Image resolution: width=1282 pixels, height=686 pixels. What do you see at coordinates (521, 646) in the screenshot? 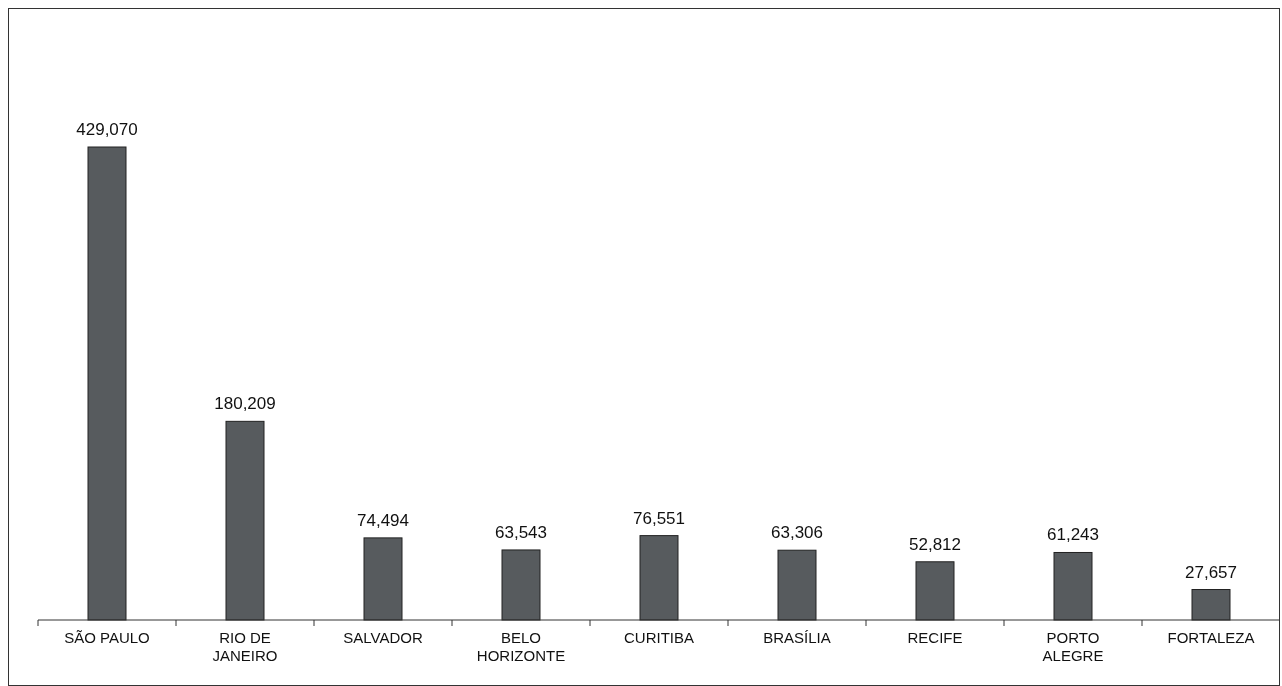
I see `x-tick-label: BELO HORIZONTE` at bounding box center [521, 646].